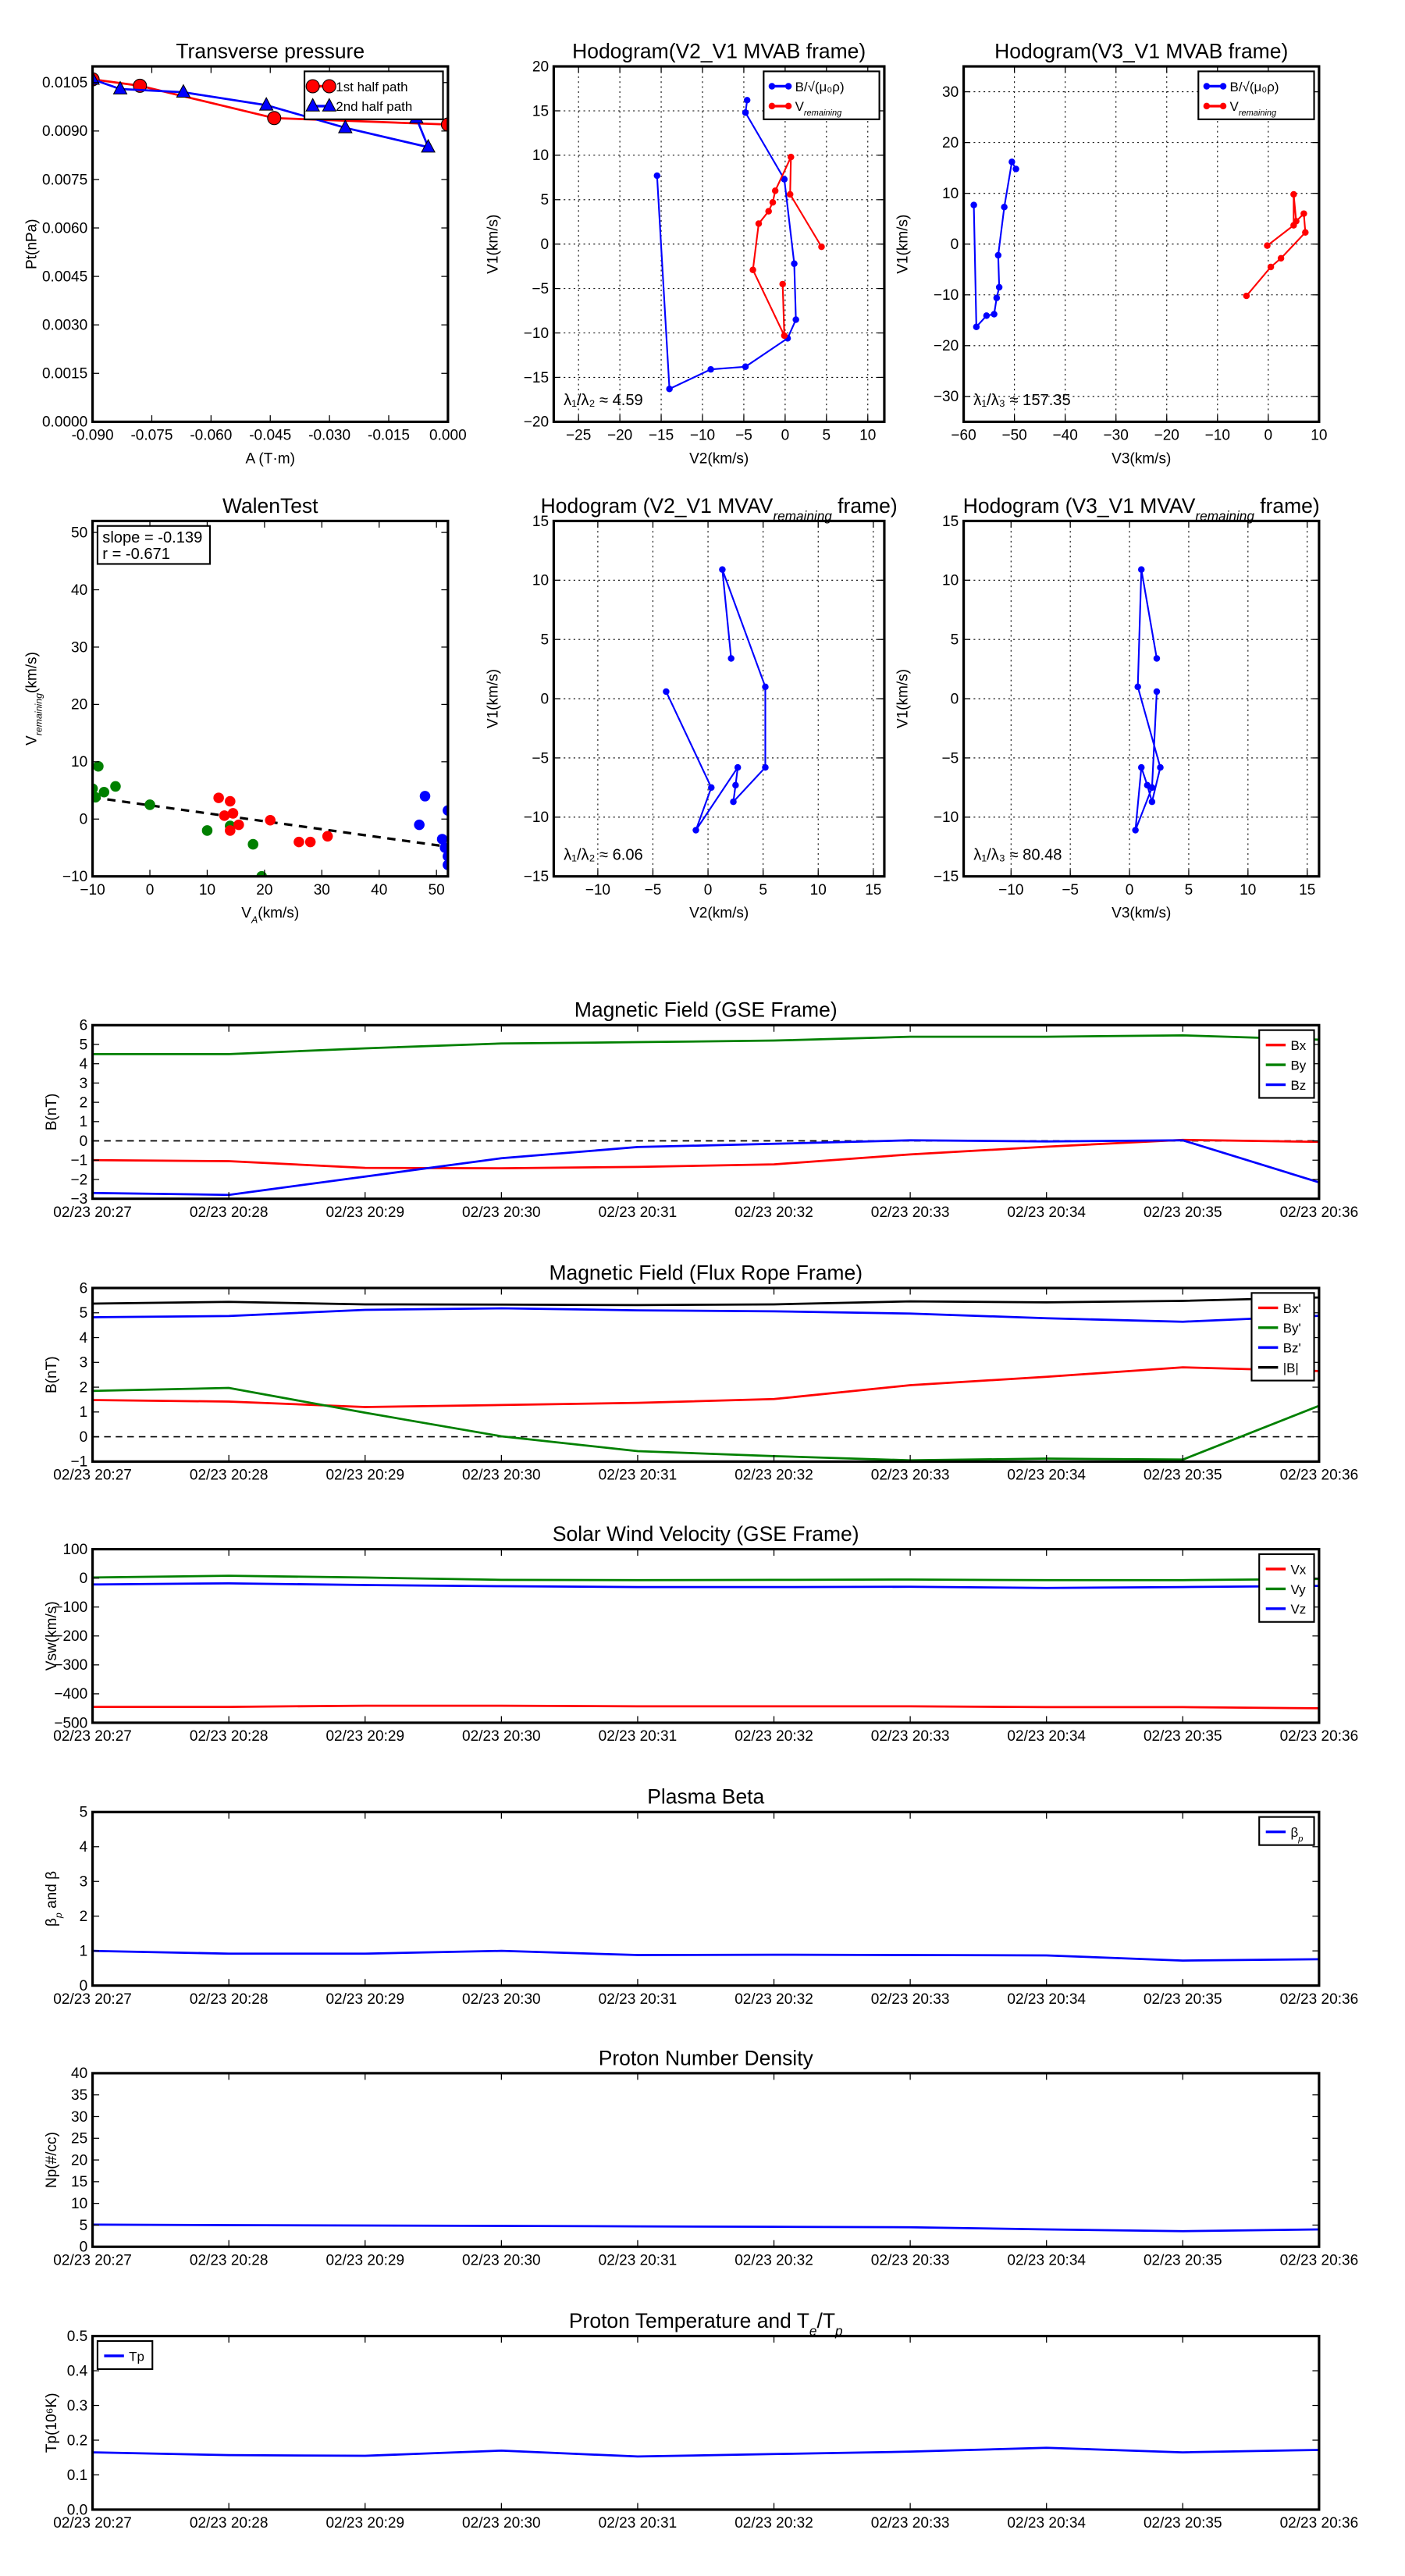  I want to click on x-tick-label: 0, so click(786, 436).